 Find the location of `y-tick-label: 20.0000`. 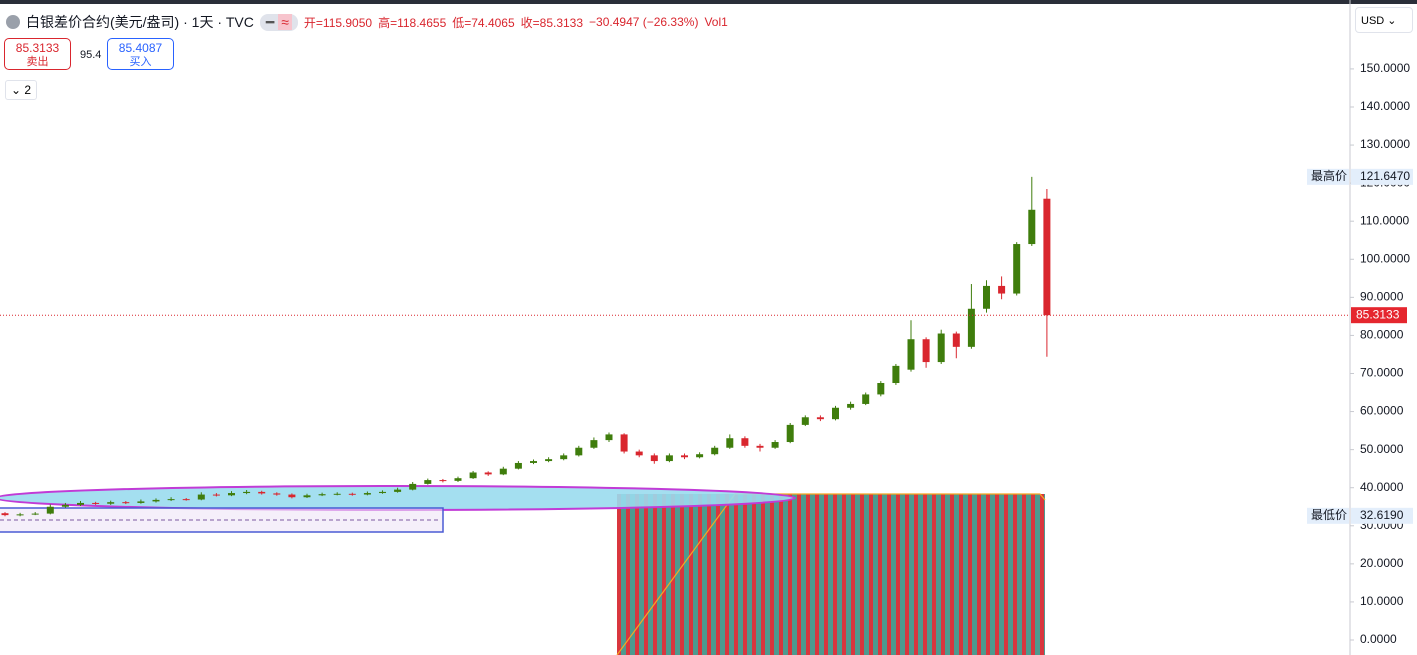

y-tick-label: 20.0000 is located at coordinates (1382, 563).